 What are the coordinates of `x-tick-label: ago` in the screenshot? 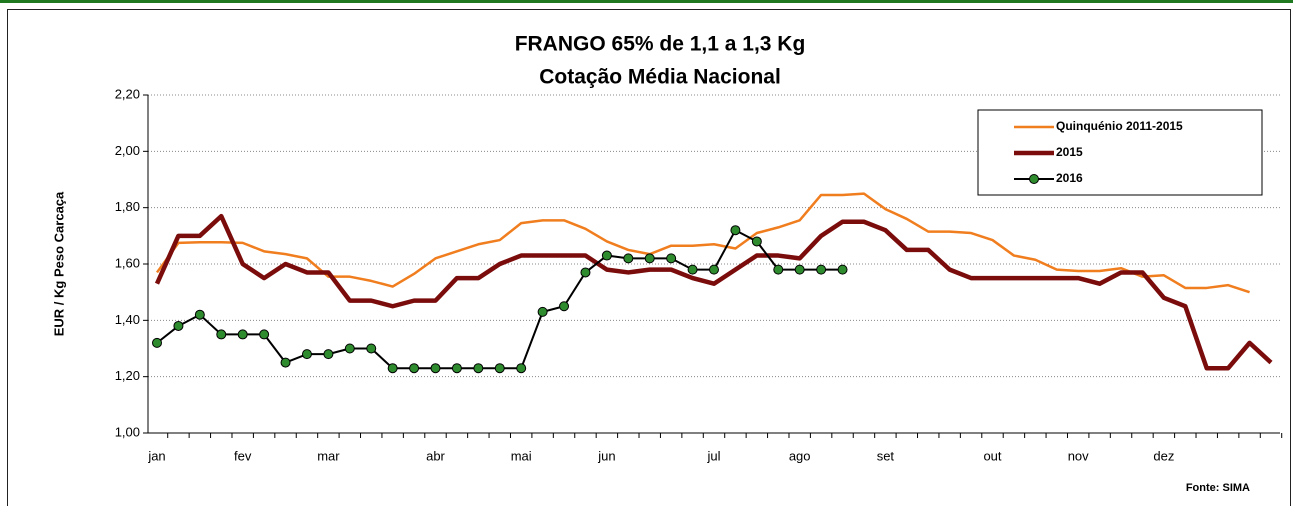 It's located at (800, 455).